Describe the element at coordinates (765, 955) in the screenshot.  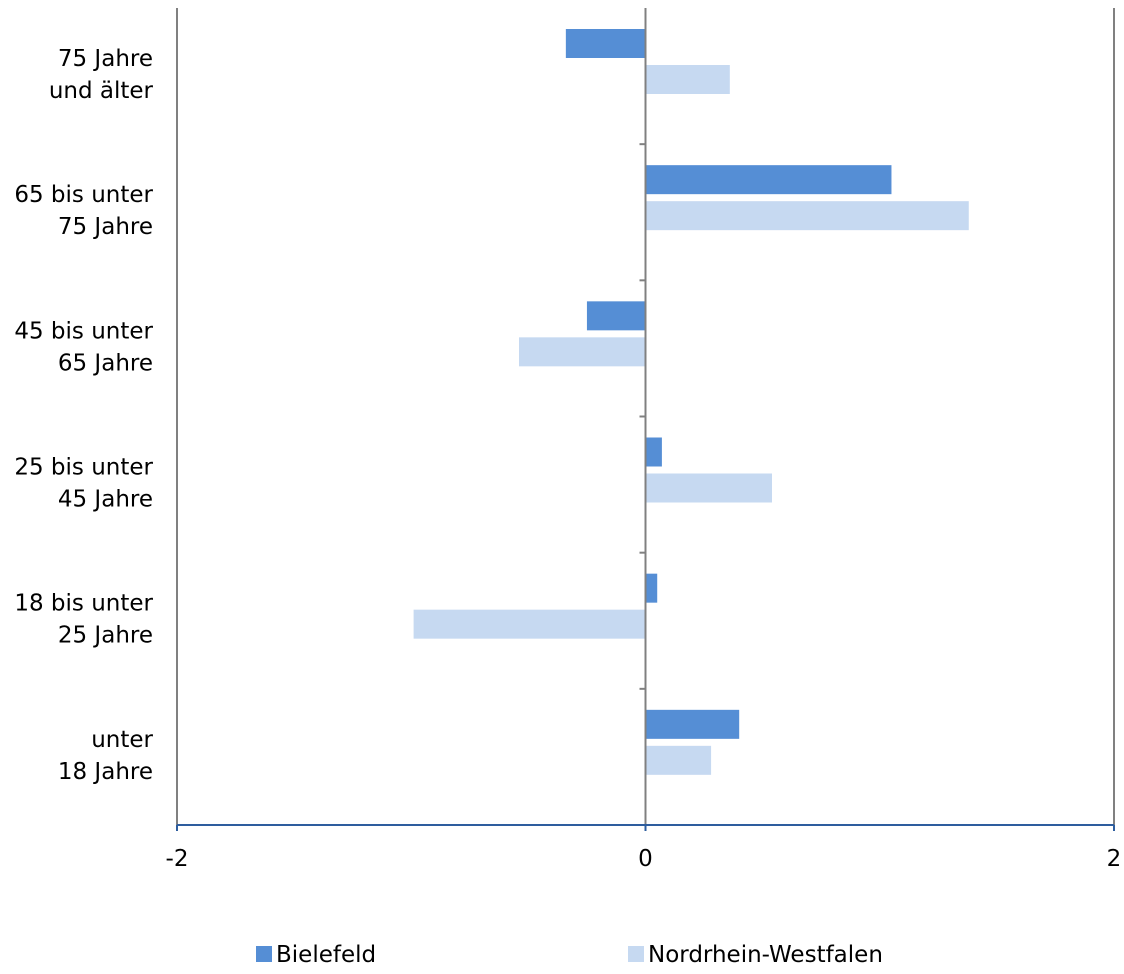
I see `legend-label-1: Nordrhein-Westfalen` at that location.